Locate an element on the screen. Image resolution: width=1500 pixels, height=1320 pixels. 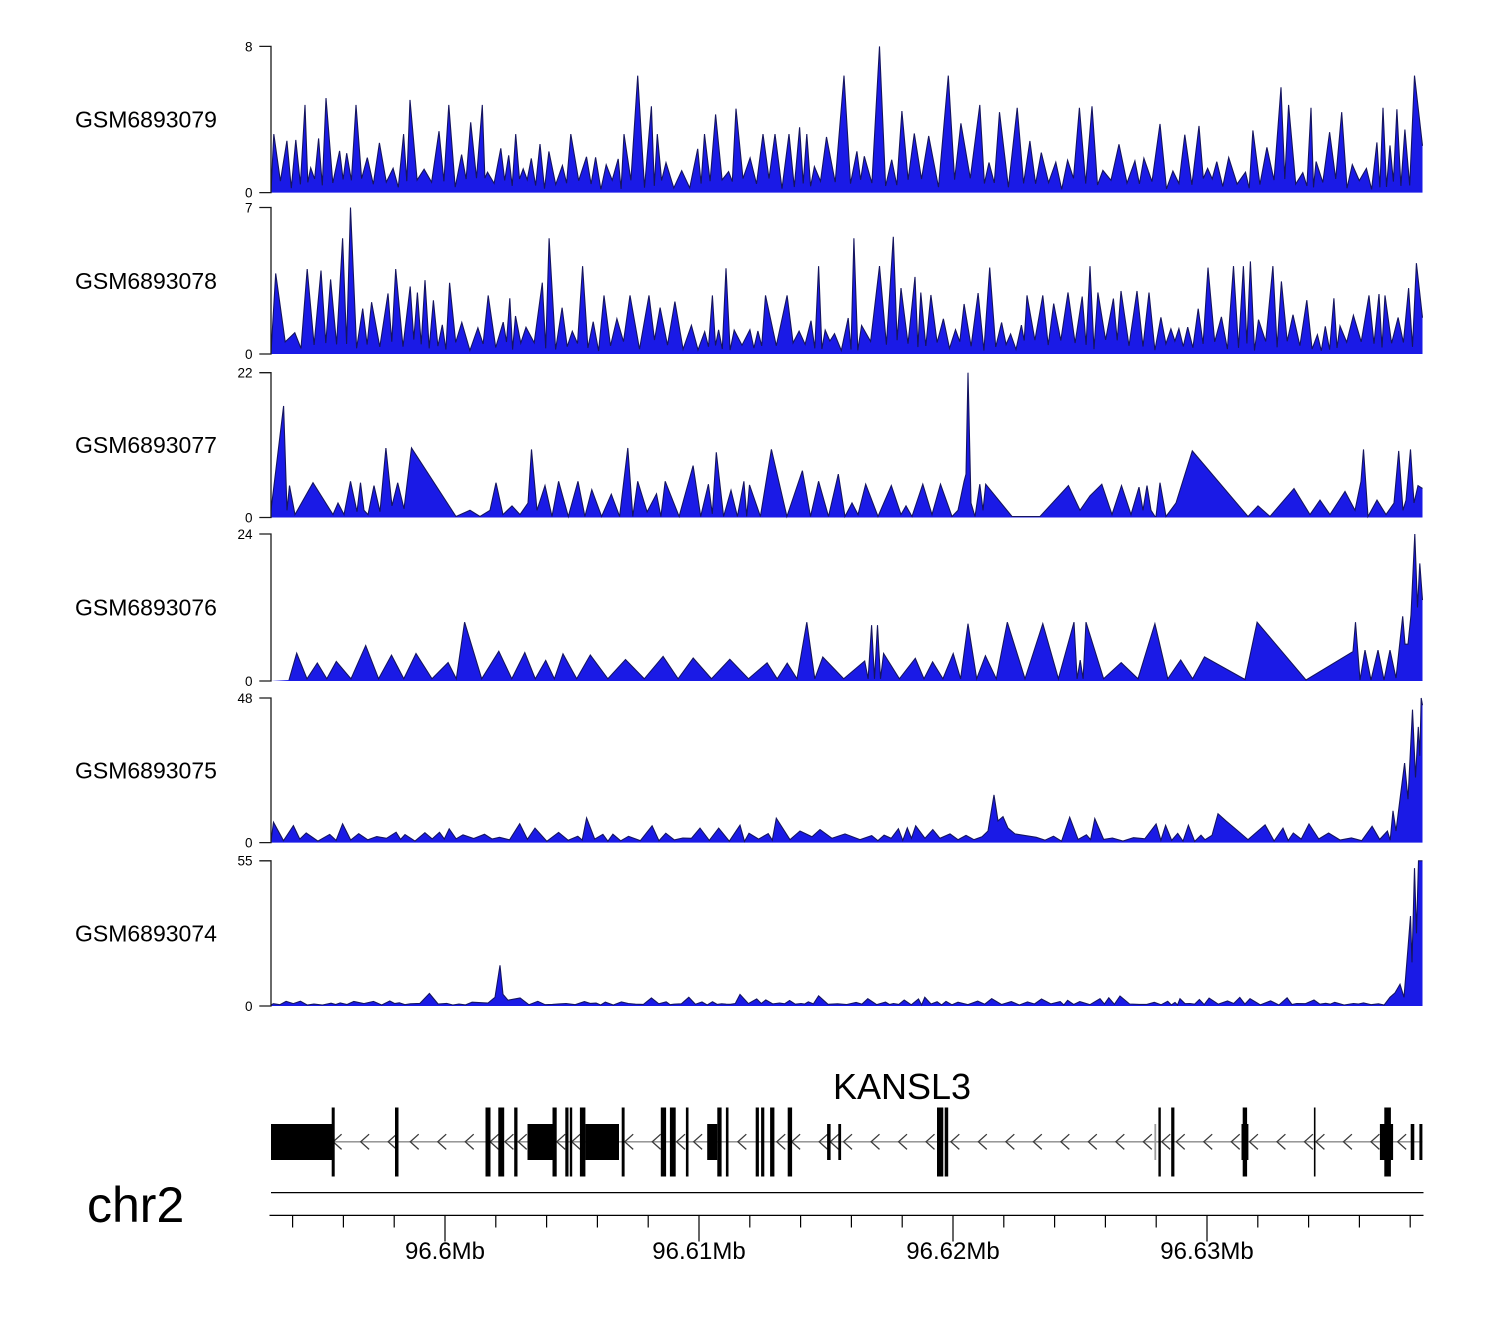
svg-text: 96.61Mb is located at coordinates (698, 1251).